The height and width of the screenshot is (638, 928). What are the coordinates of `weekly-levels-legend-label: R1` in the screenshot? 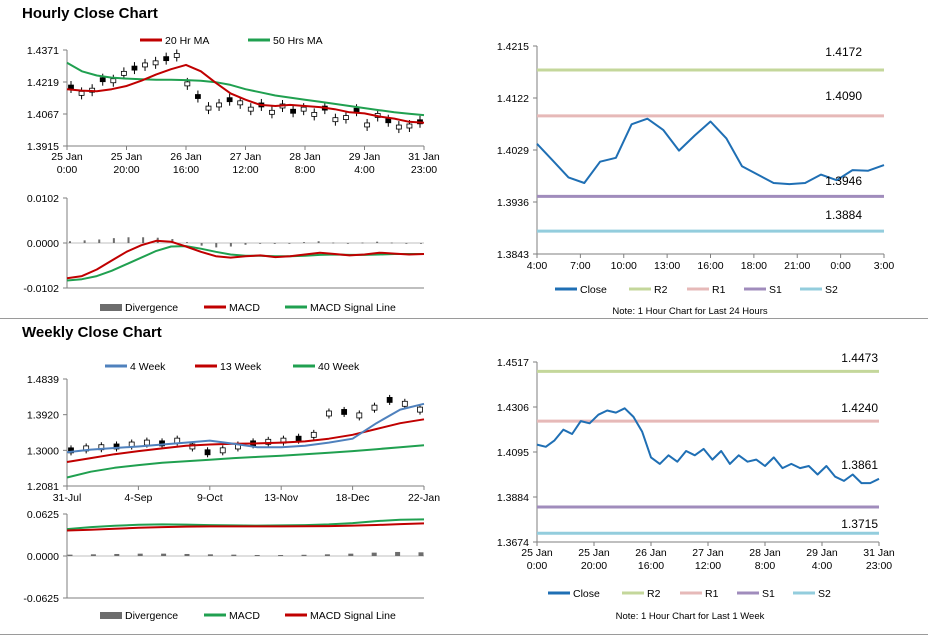 It's located at (712, 594).